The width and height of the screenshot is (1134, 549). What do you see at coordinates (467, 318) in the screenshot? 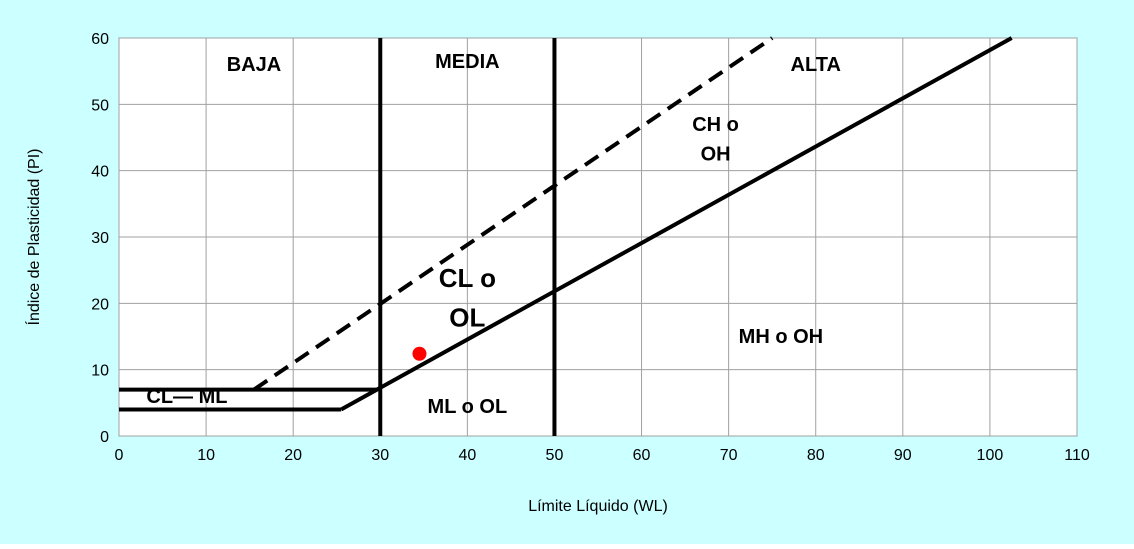
I see `region-label-ol: OL` at bounding box center [467, 318].